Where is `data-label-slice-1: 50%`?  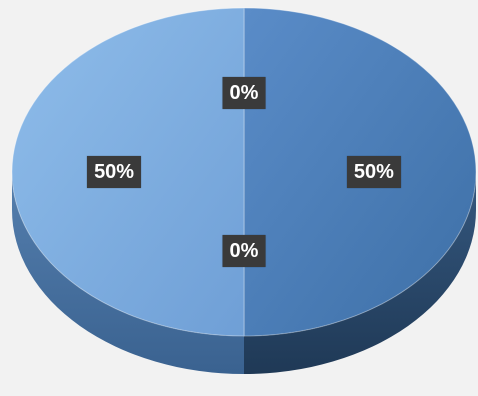 data-label-slice-1: 50% is located at coordinates (373, 172).